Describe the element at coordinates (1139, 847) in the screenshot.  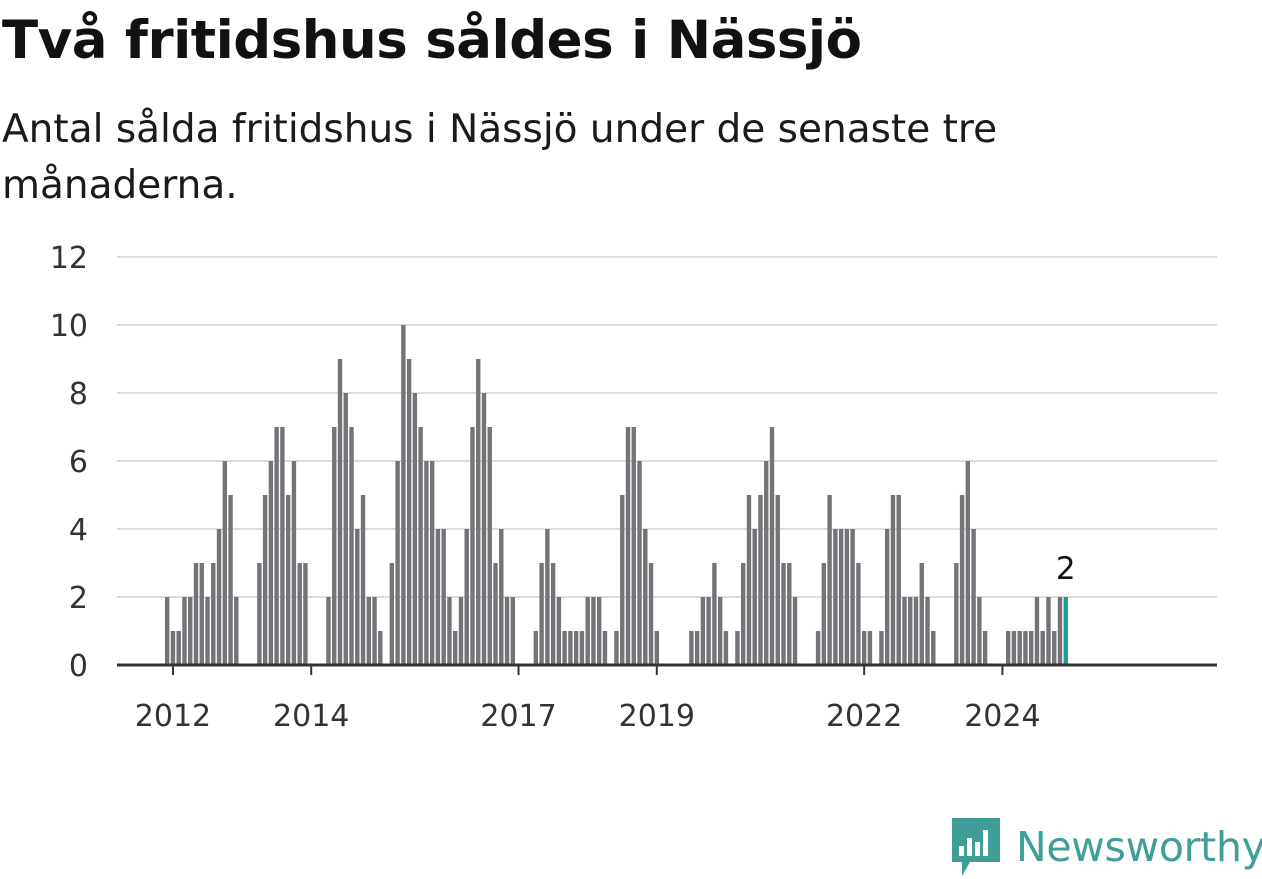
I see `brand-name: Newsworthy` at that location.